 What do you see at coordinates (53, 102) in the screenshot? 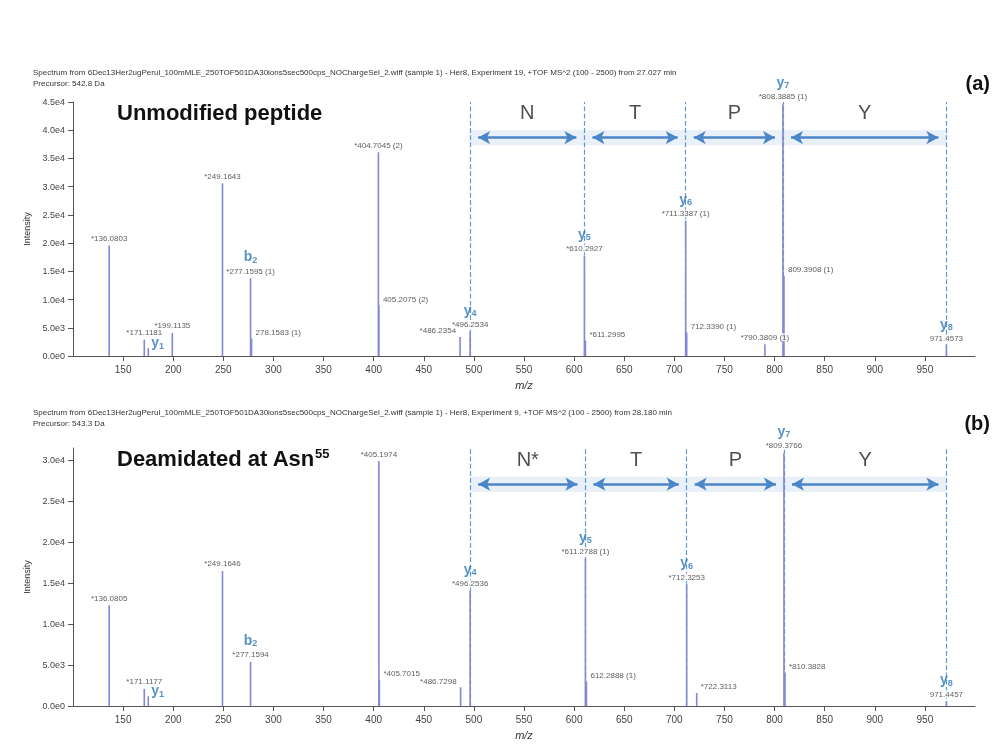
I see `y-tick-label: 4.5e4` at bounding box center [53, 102].